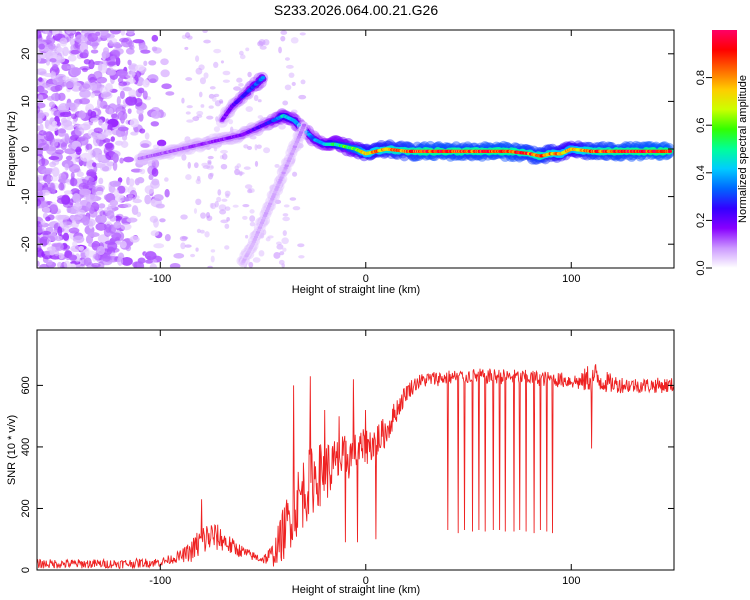 The image size is (750, 600). I want to click on y-tick-label: 0, so click(26, 149).